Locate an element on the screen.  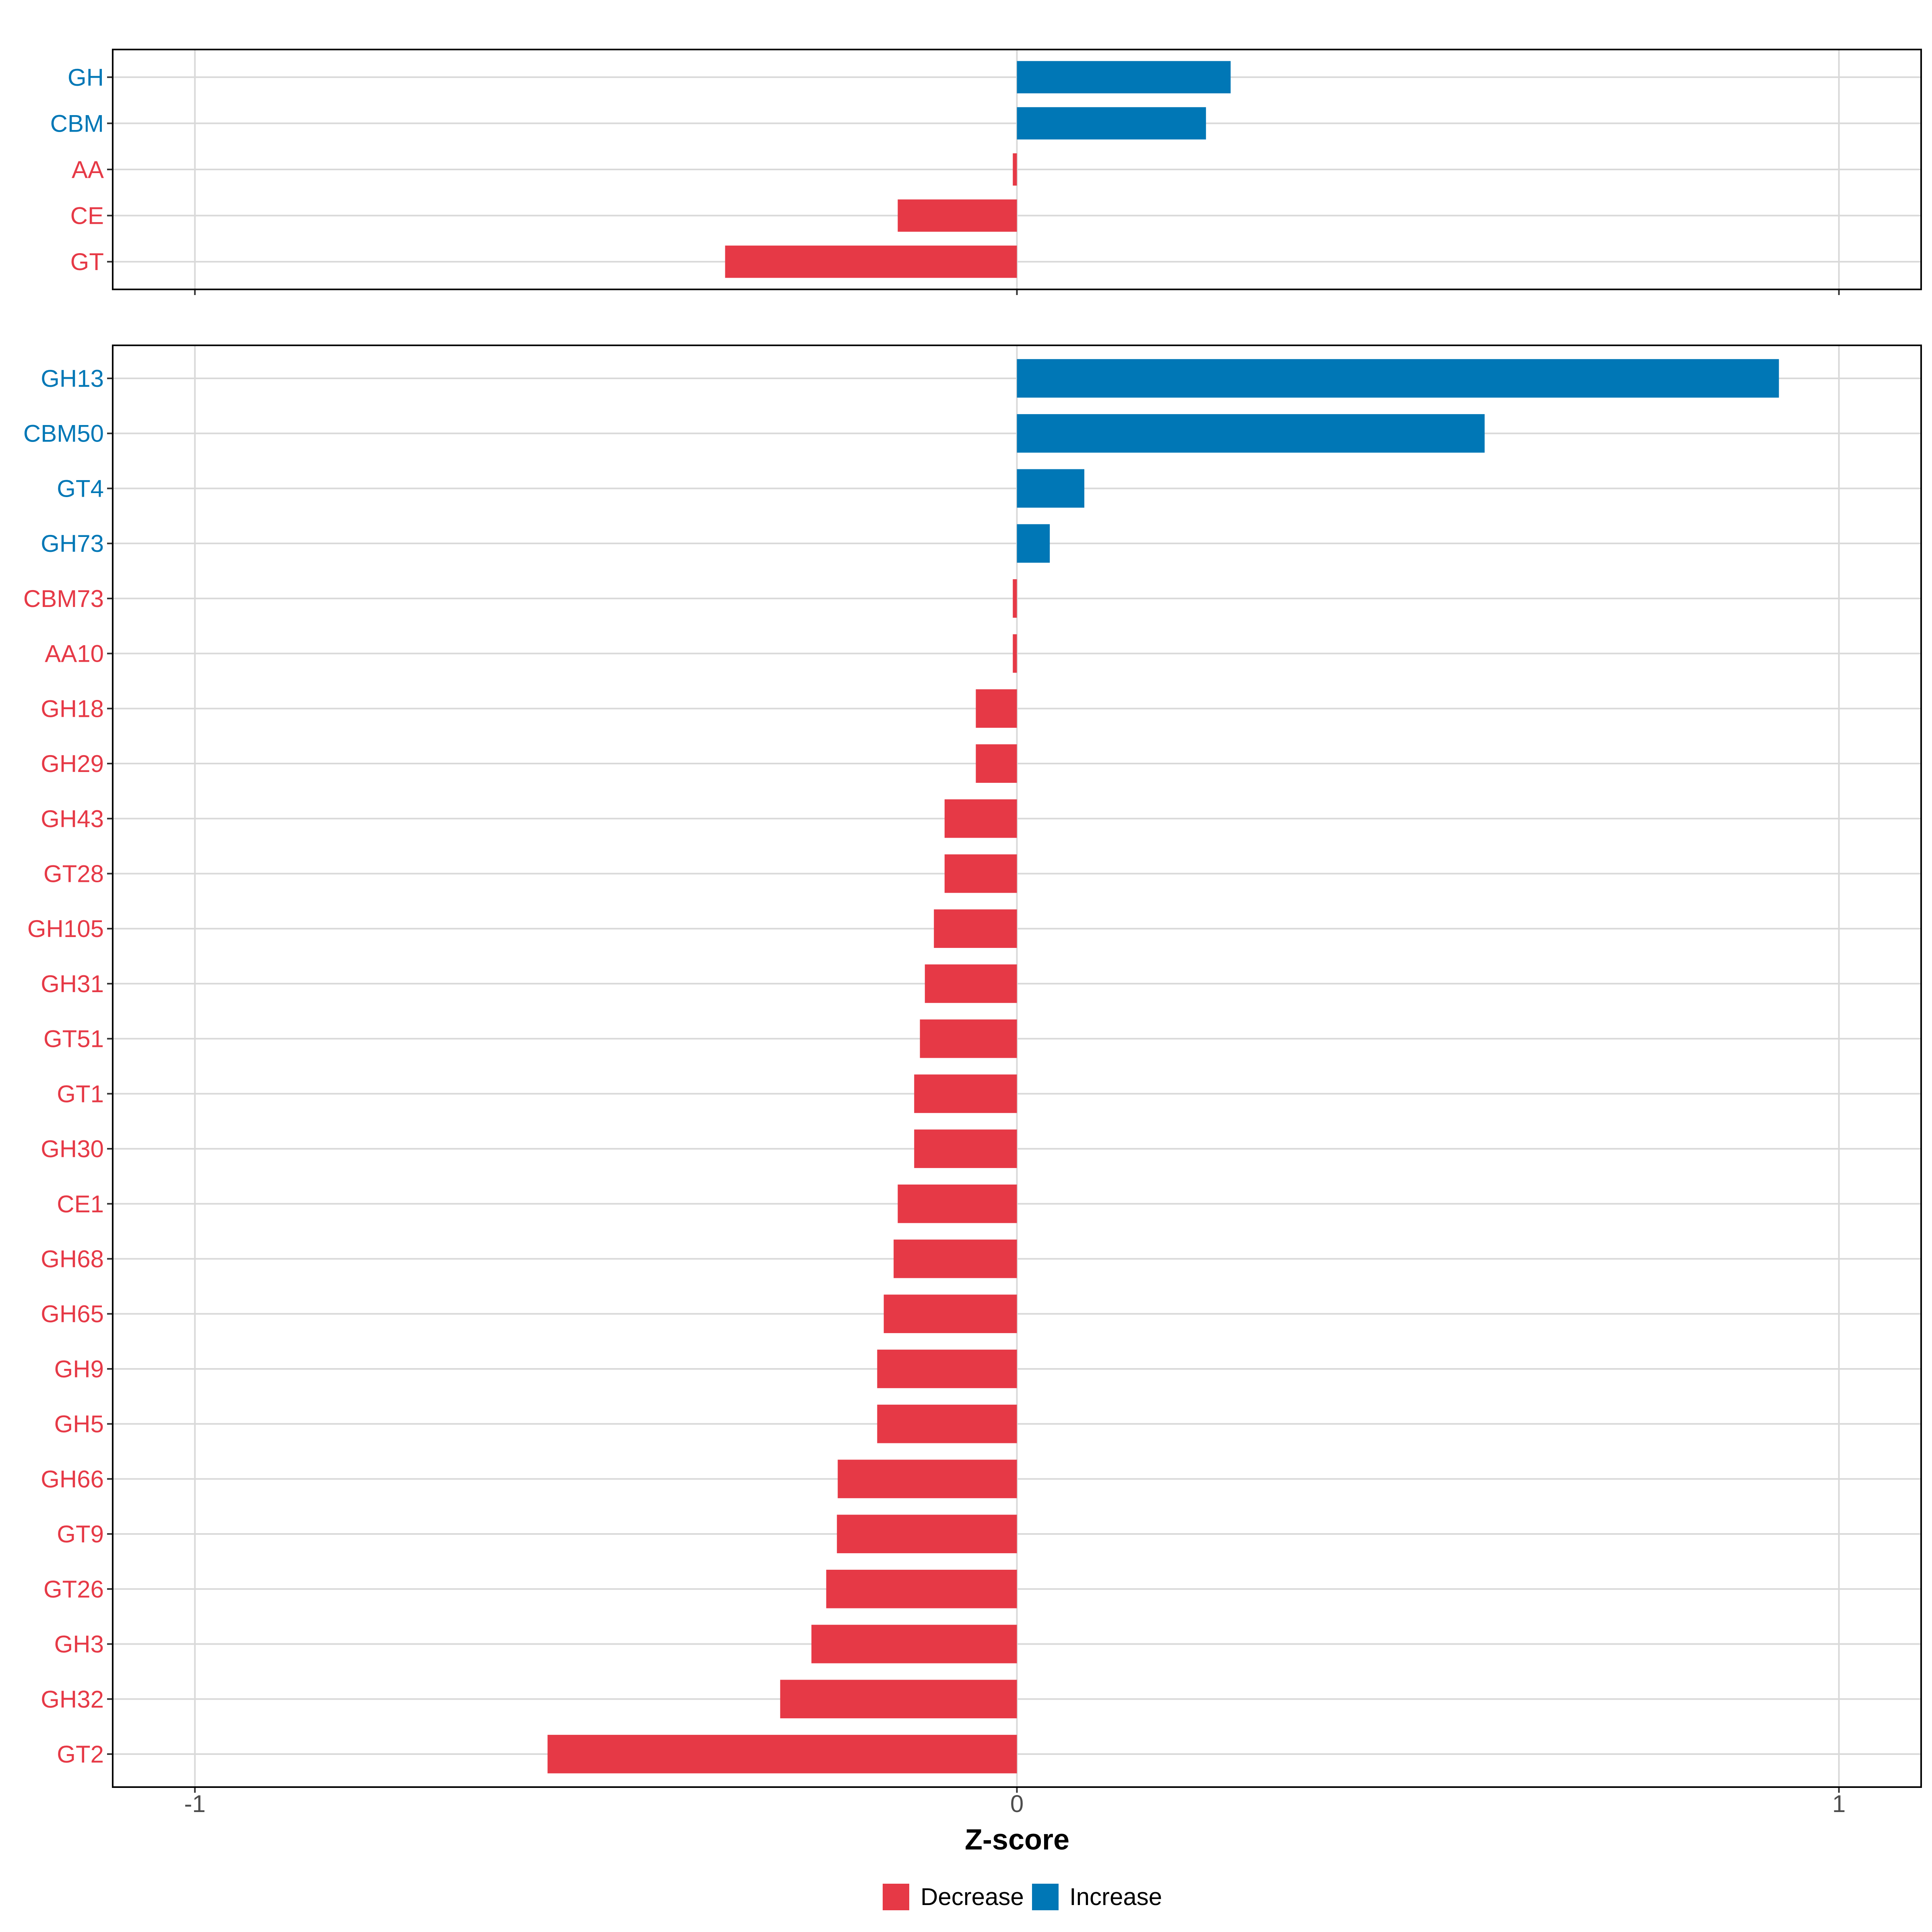
category-label: GH5 is located at coordinates (79, 1424).